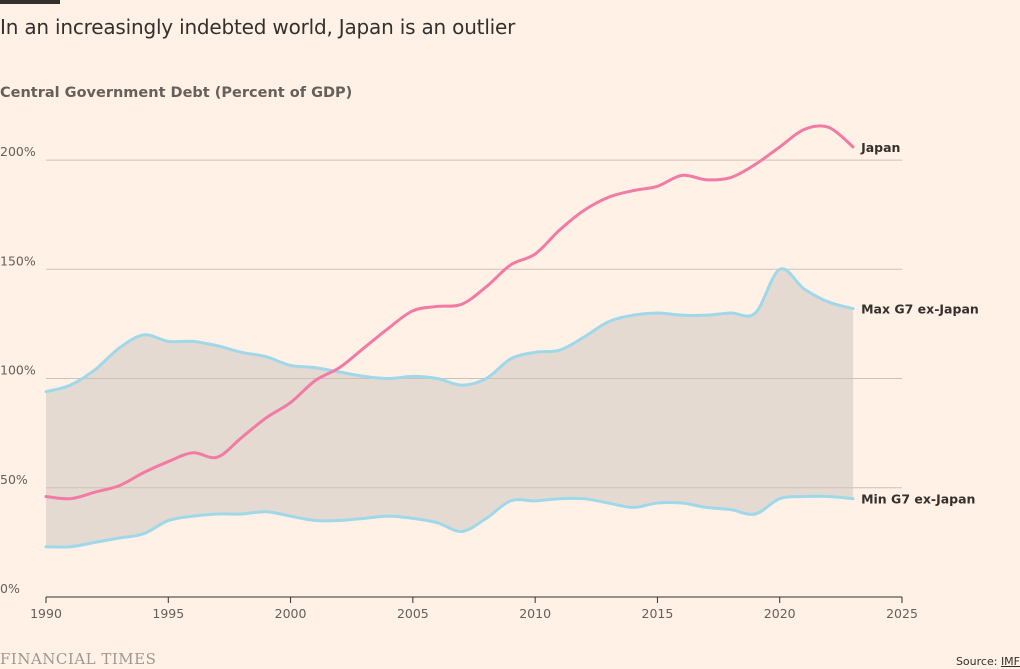  What do you see at coordinates (780, 613) in the screenshot?
I see `x-tick-label: 2020` at bounding box center [780, 613].